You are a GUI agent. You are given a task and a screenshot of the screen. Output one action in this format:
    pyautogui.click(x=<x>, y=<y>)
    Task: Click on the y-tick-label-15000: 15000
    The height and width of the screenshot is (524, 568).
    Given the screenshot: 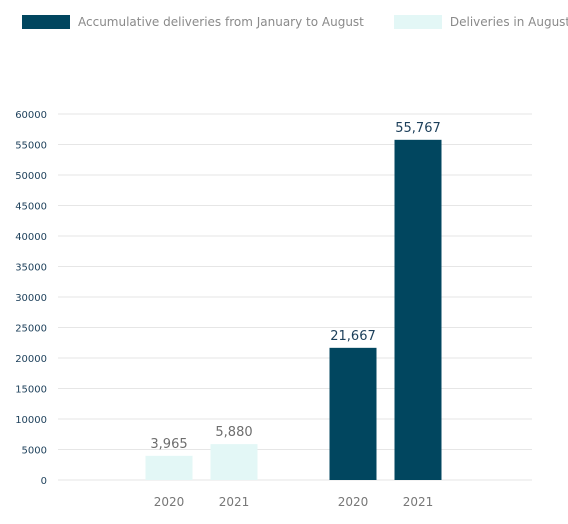 What is the action you would take?
    pyautogui.click(x=31, y=390)
    